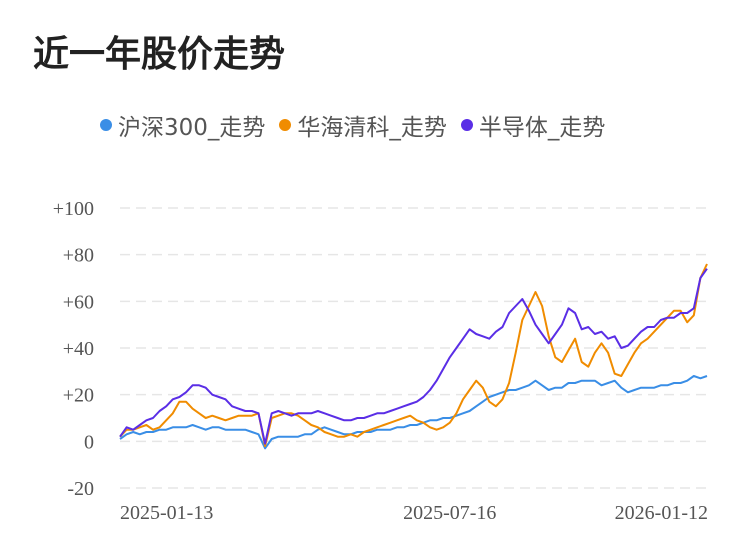 Image resolution: width=750 pixels, height=558 pixels. What do you see at coordinates (372, 128) in the screenshot?
I see `legend-label: 华海清科_走势` at bounding box center [372, 128].